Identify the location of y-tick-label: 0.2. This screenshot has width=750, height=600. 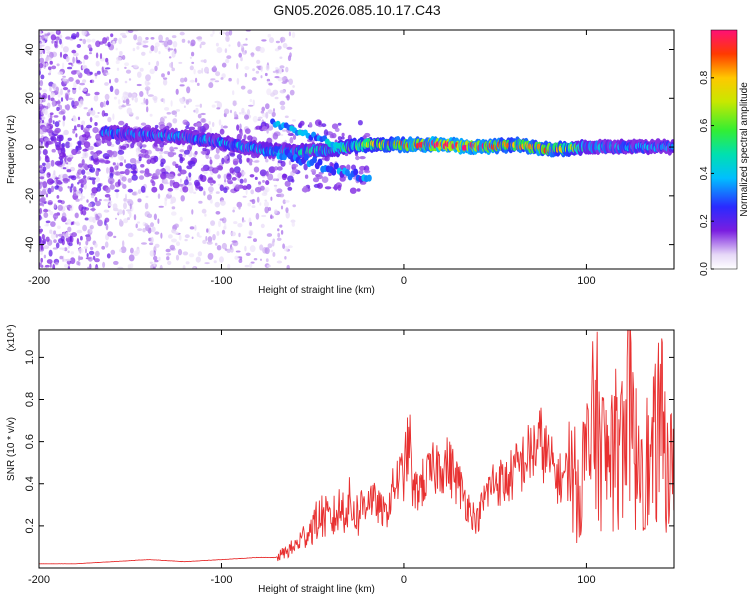
(30, 525).